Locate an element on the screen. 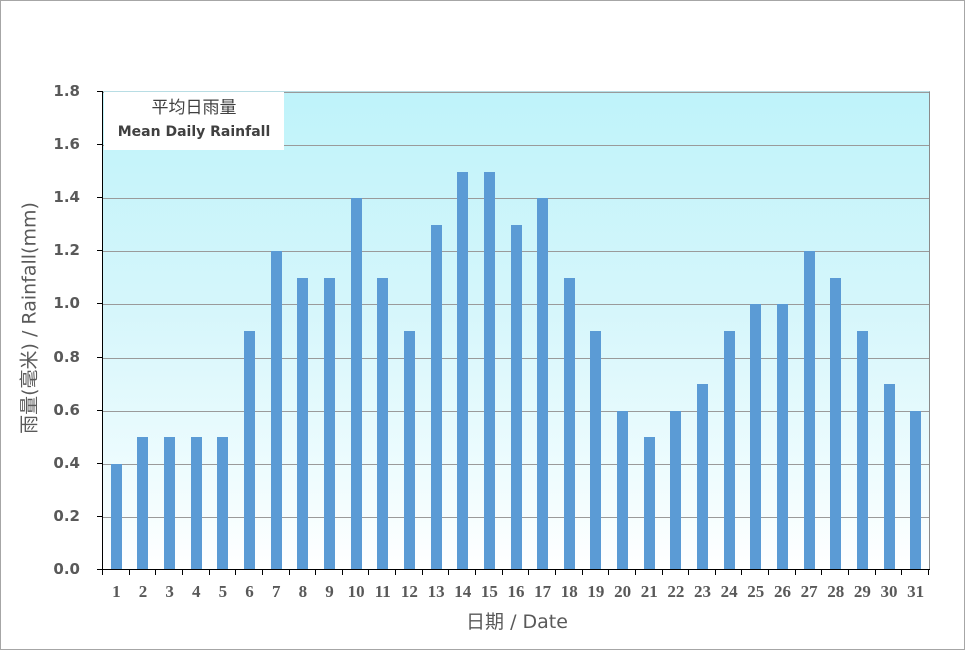 This screenshot has height=650, width=965. y-tick-label: 0.2 is located at coordinates (66, 515).